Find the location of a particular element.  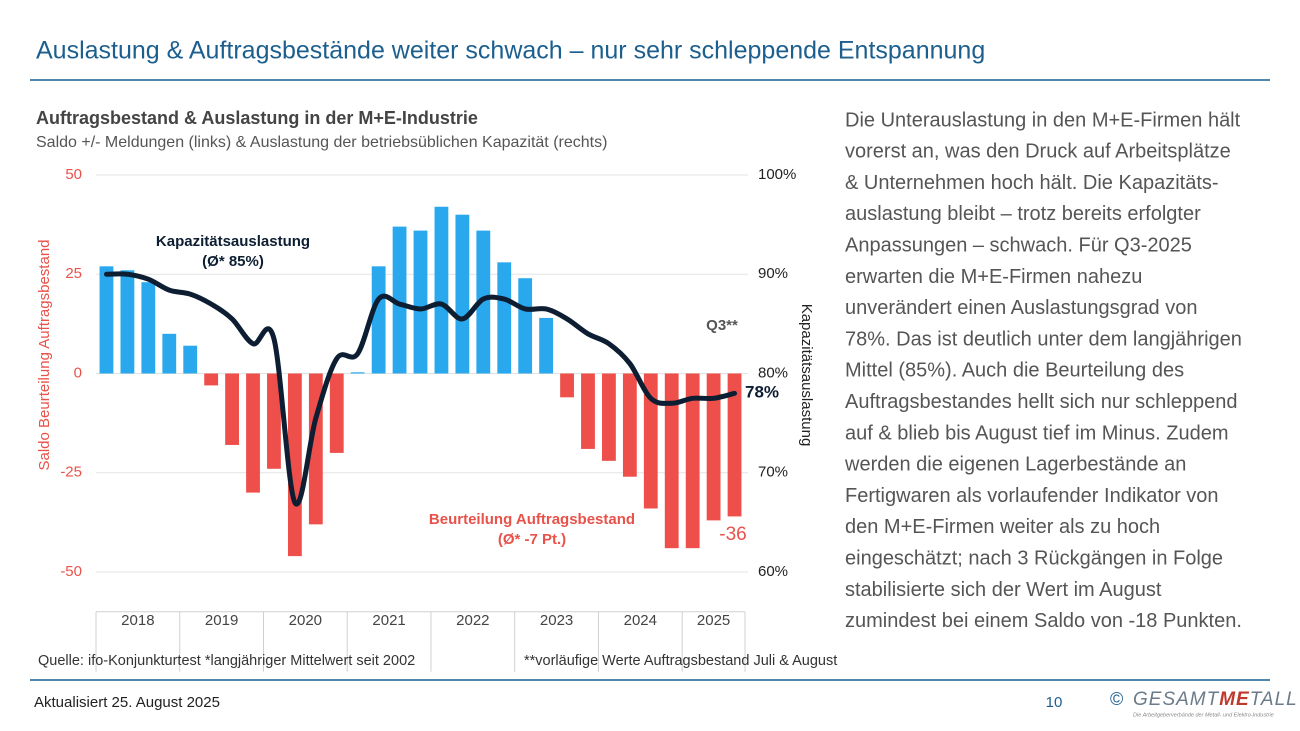

y-tick-label: -25 is located at coordinates (71, 472).